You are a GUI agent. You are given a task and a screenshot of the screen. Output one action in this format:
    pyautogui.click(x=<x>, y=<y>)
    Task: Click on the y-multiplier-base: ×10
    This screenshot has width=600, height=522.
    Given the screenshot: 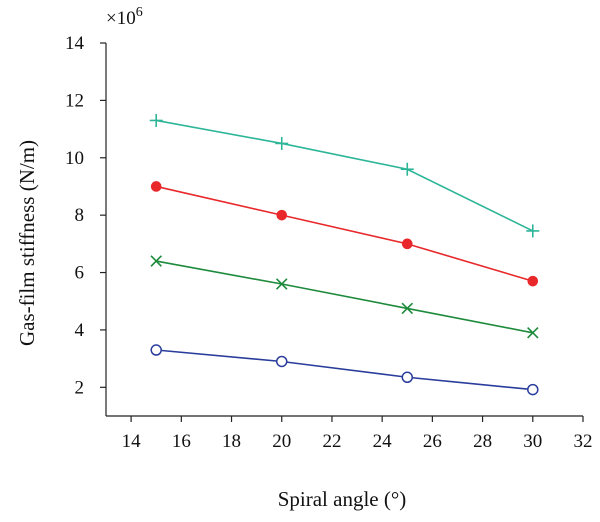 What is the action you would take?
    pyautogui.click(x=121, y=18)
    